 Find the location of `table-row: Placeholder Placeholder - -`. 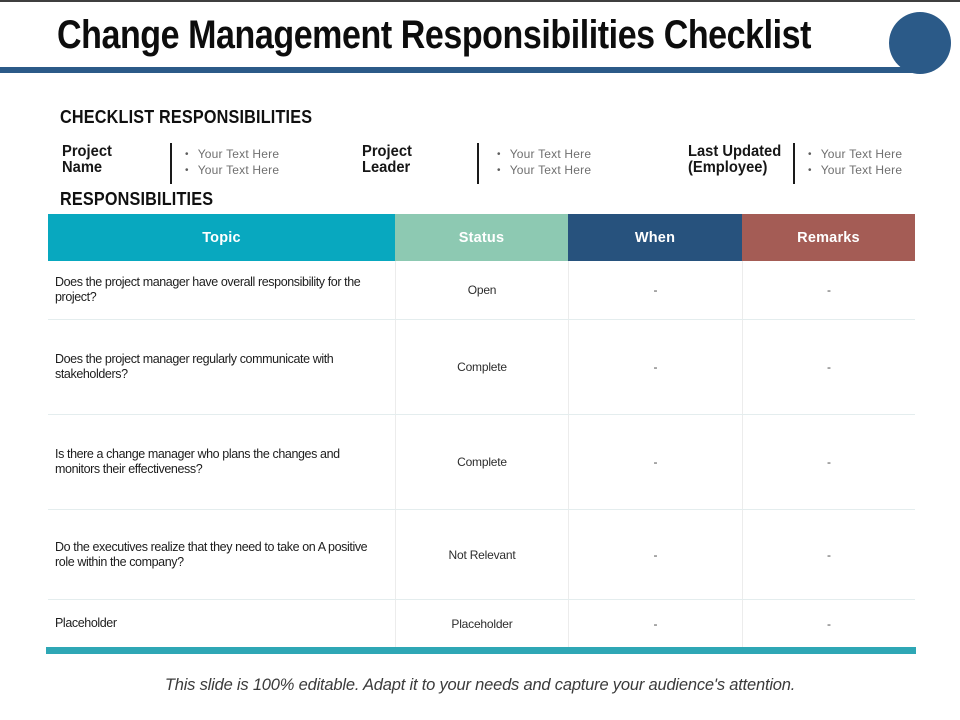

table-row: Placeholder Placeholder - - is located at coordinates (481, 623).